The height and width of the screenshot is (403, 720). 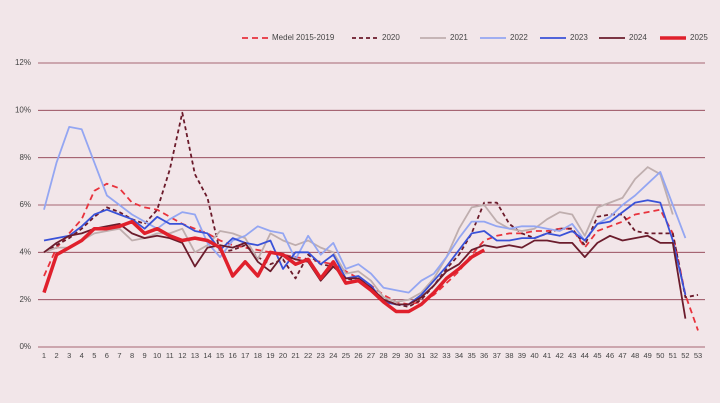 What do you see at coordinates (638, 37) in the screenshot?
I see `legend-label: 2024` at bounding box center [638, 37].